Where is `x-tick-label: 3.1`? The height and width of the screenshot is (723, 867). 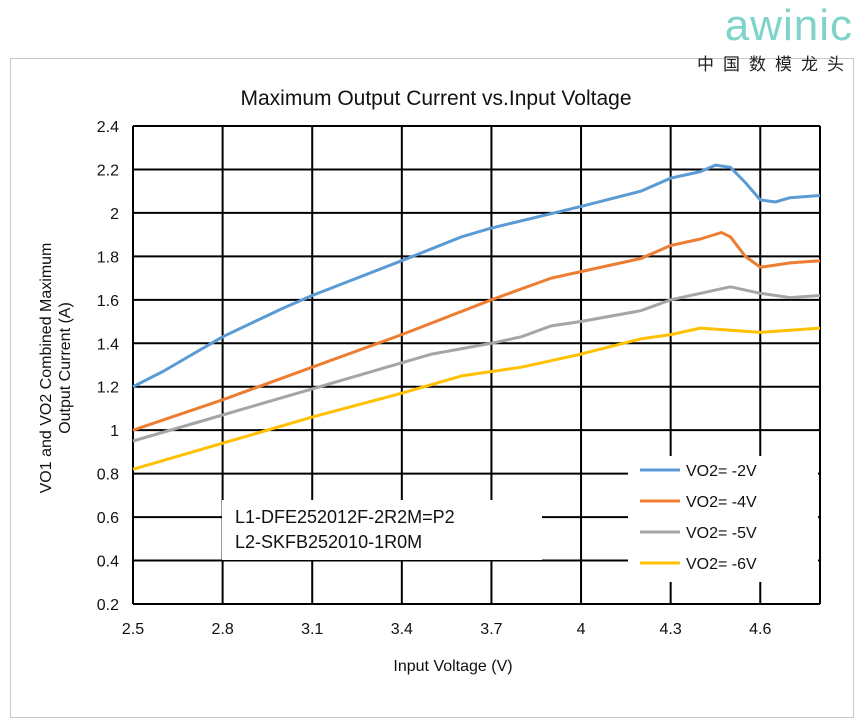
x-tick-label: 3.1 is located at coordinates (312, 629).